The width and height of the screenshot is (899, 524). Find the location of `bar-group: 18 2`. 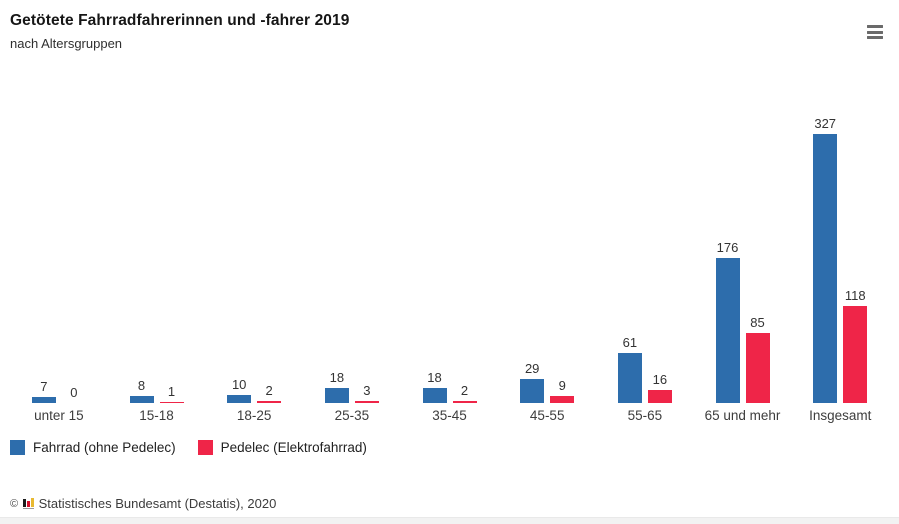

bar-group: 18 2 is located at coordinates (450, 386).